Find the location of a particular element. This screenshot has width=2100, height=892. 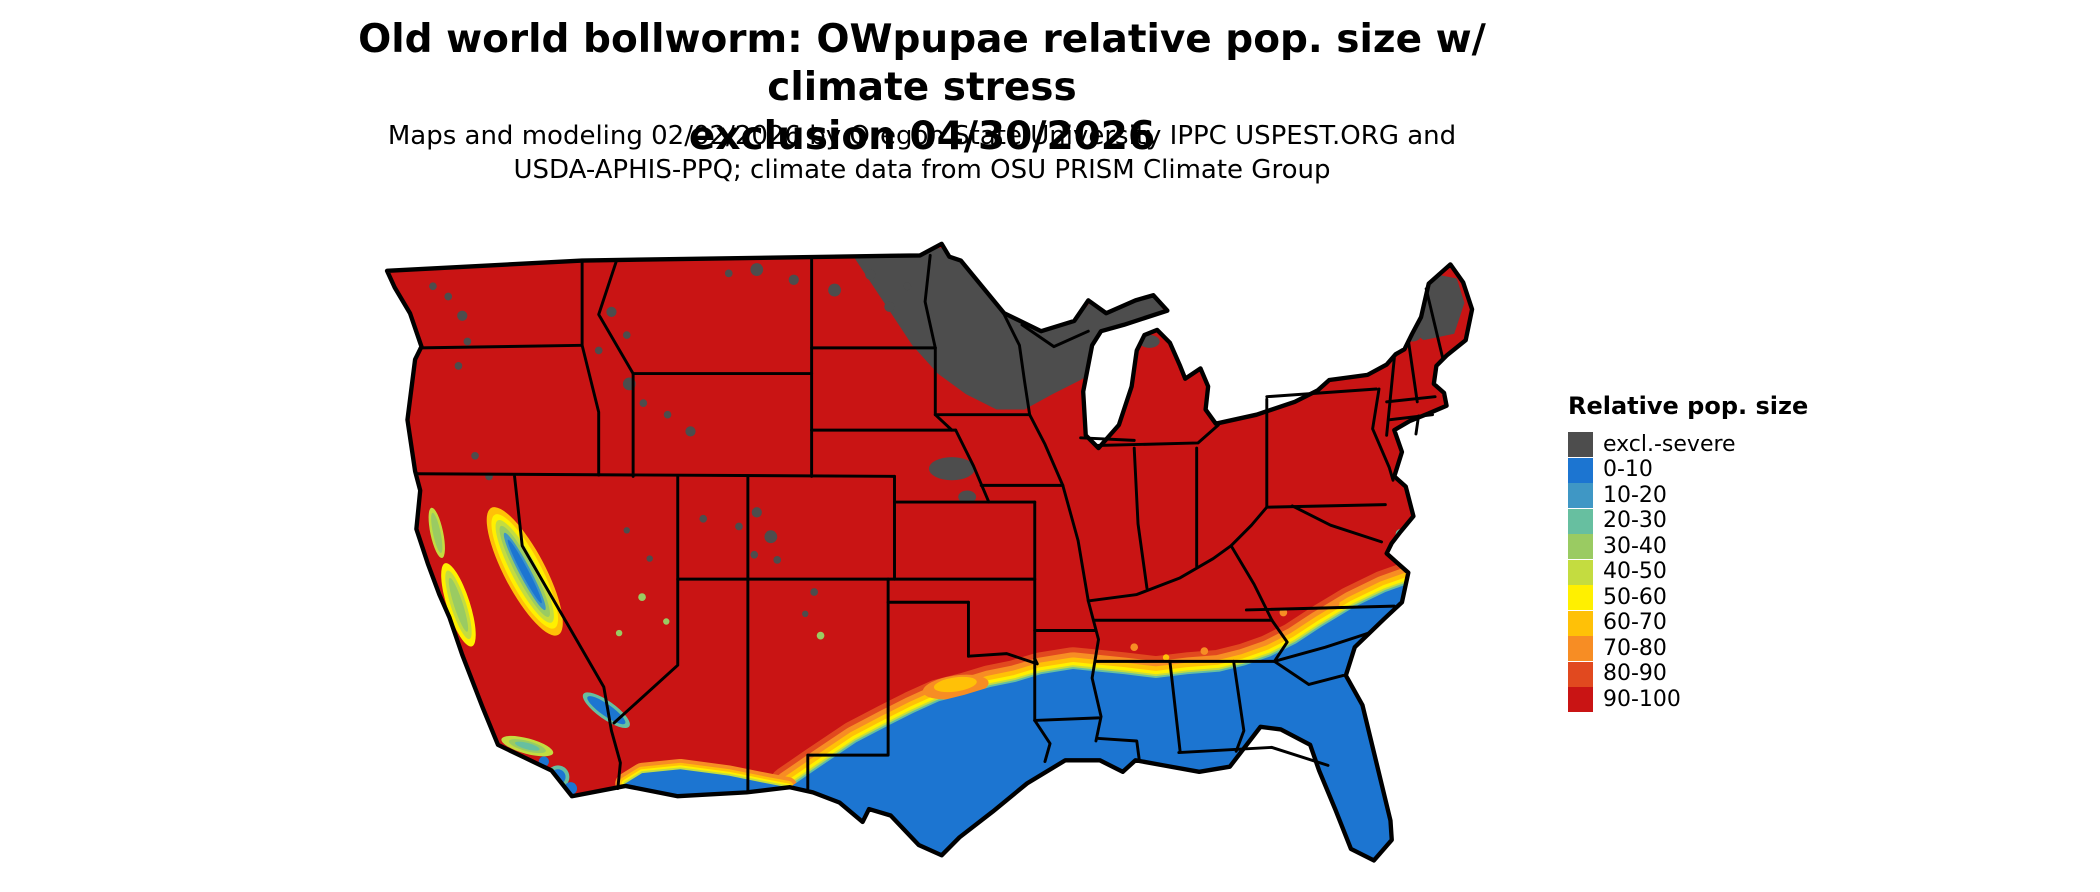

legend-item-label: 50-60 is located at coordinates (1635, 597).